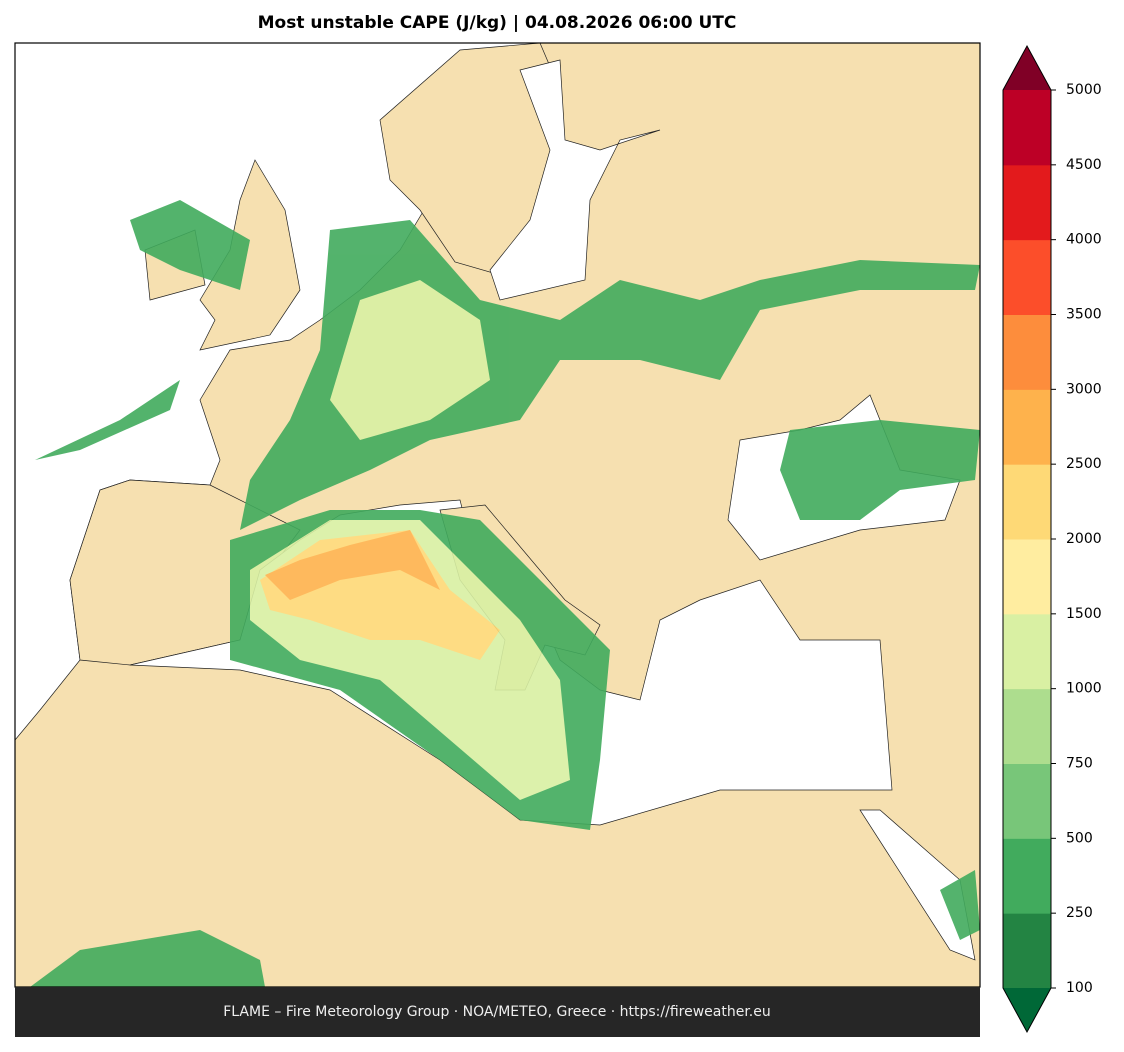 This screenshot has width=1124, height=1052. Describe the element at coordinates (1084, 464) in the screenshot. I see `colorbar-tick-label: 2500` at that location.